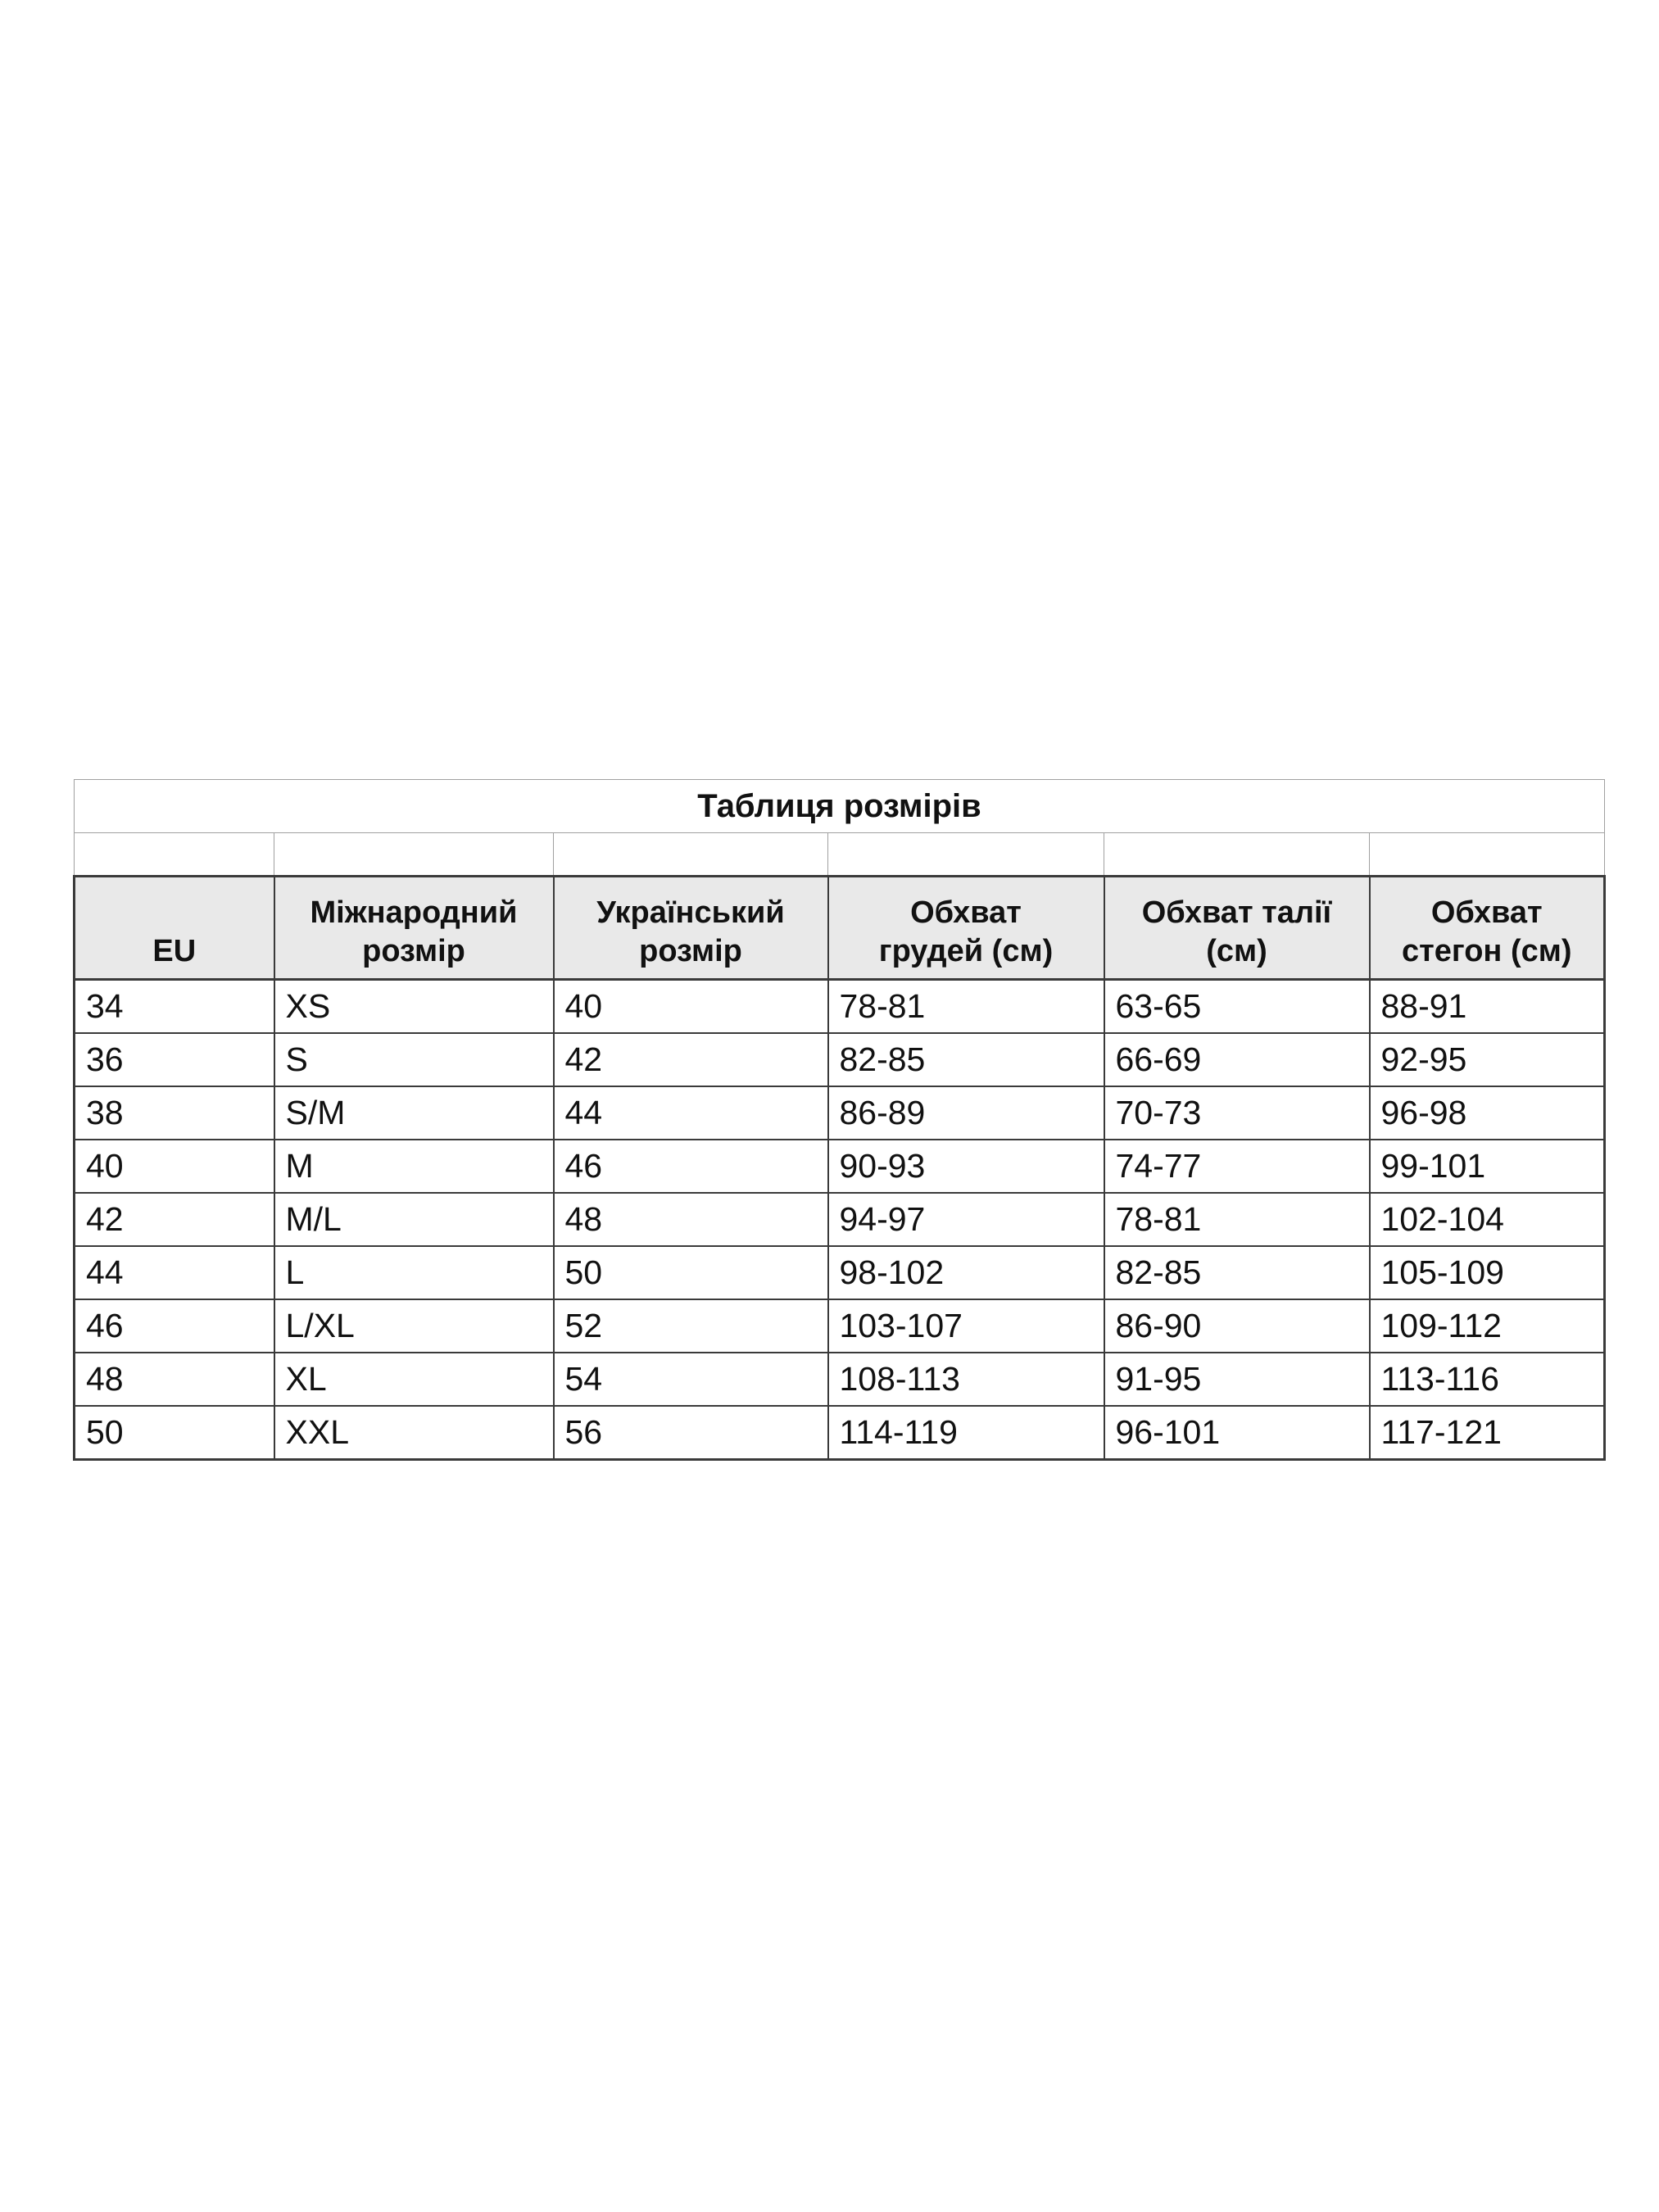  What do you see at coordinates (174, 1059) in the screenshot?
I see `table-cell: 36` at bounding box center [174, 1059].